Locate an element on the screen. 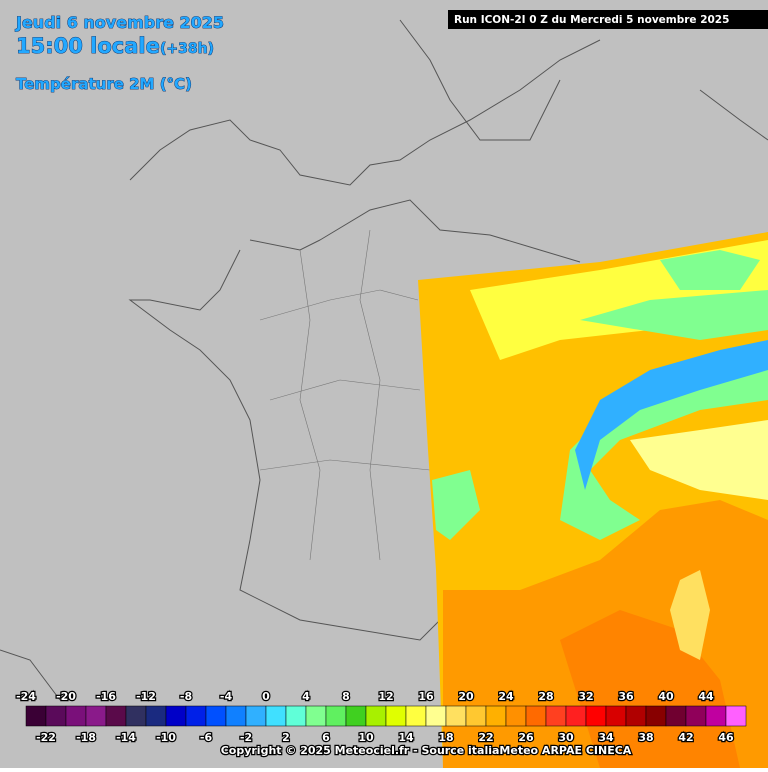 The image size is (768, 772). massif-central is located at coordinates (456, 505).